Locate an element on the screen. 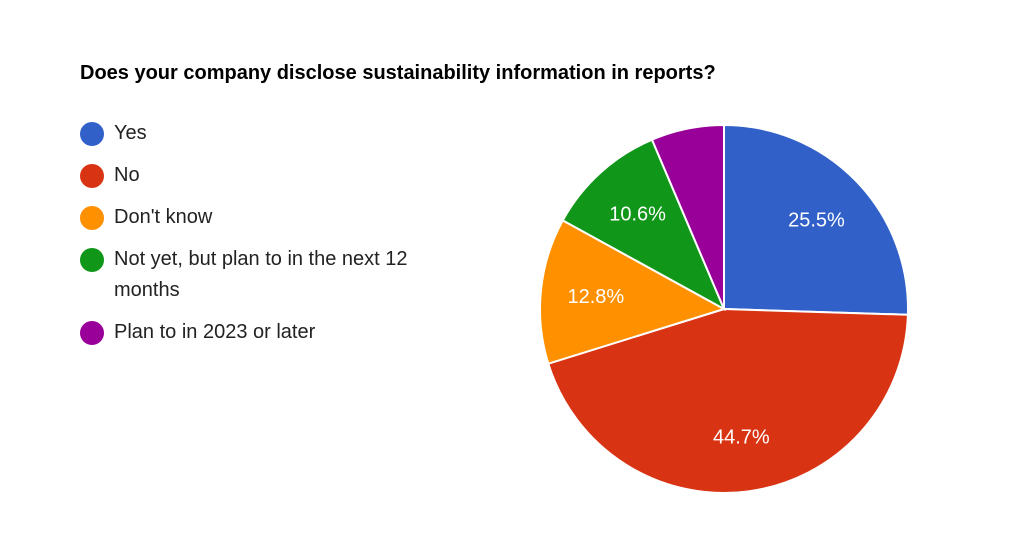 Image resolution: width=1036 pixels, height=550 pixels. legend-swatch-plan-next-12-months is located at coordinates (92, 260).